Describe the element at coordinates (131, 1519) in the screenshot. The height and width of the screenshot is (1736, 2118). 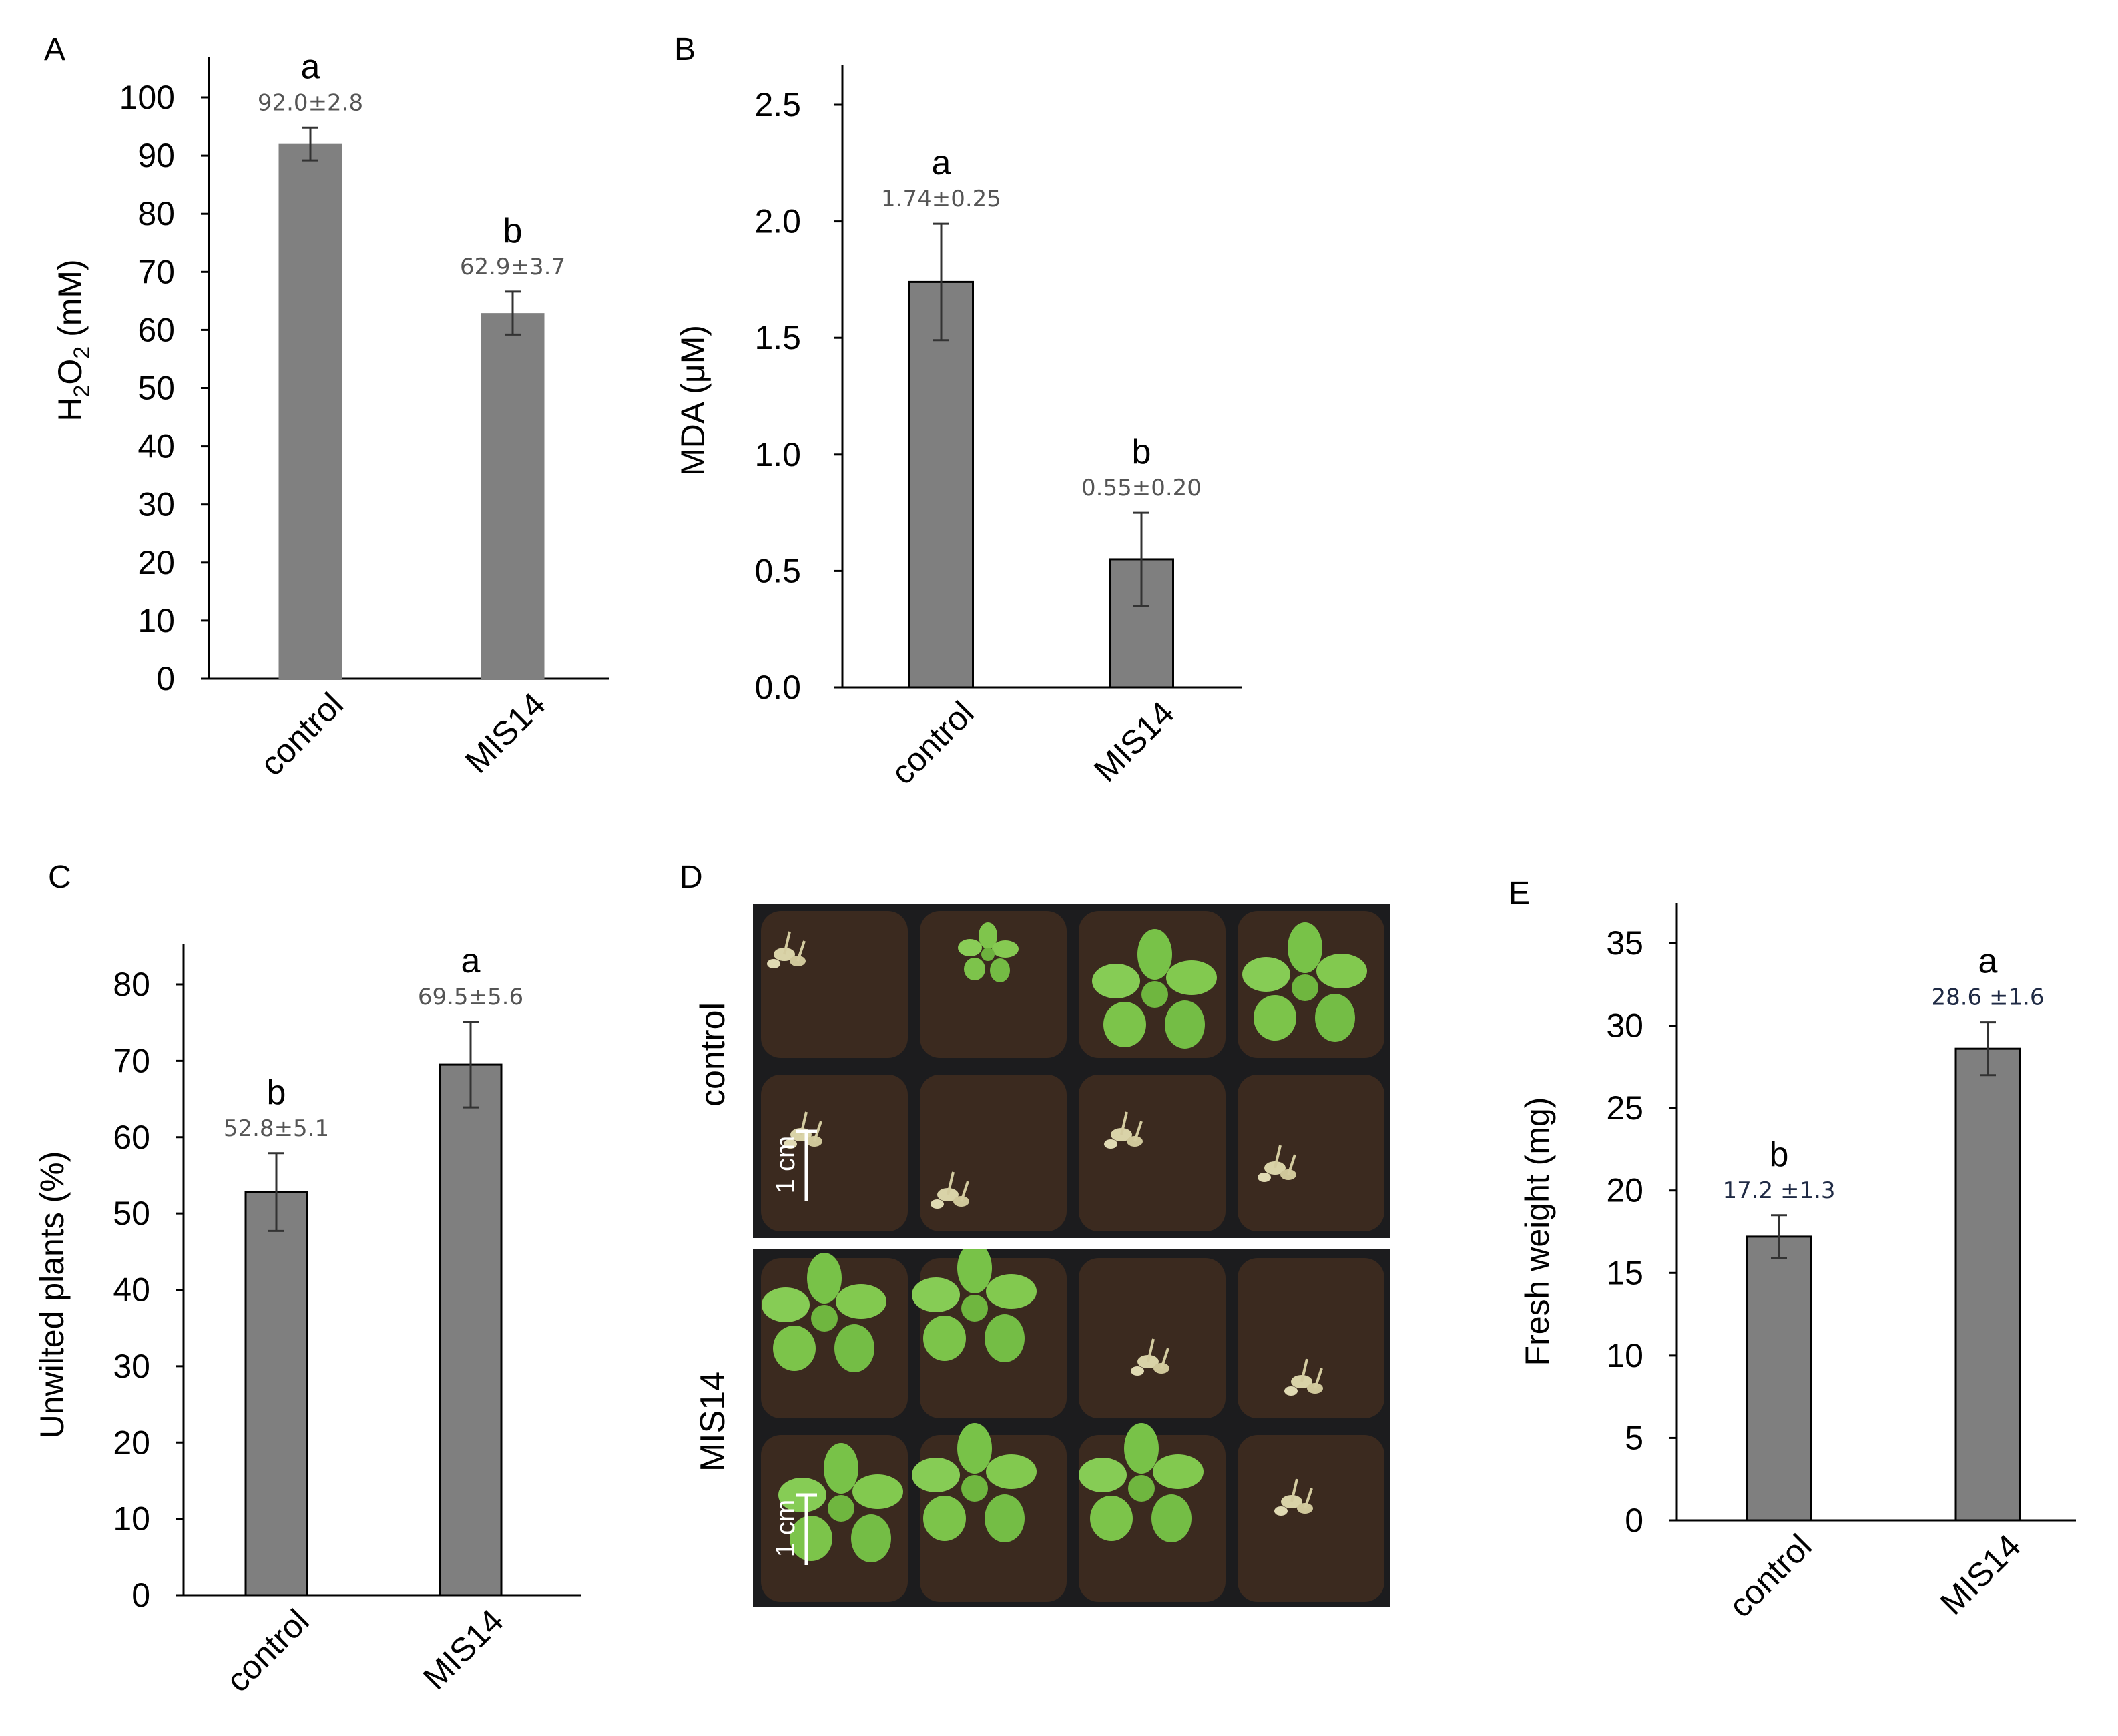
I see `y-tick-label-c: 10` at that location.